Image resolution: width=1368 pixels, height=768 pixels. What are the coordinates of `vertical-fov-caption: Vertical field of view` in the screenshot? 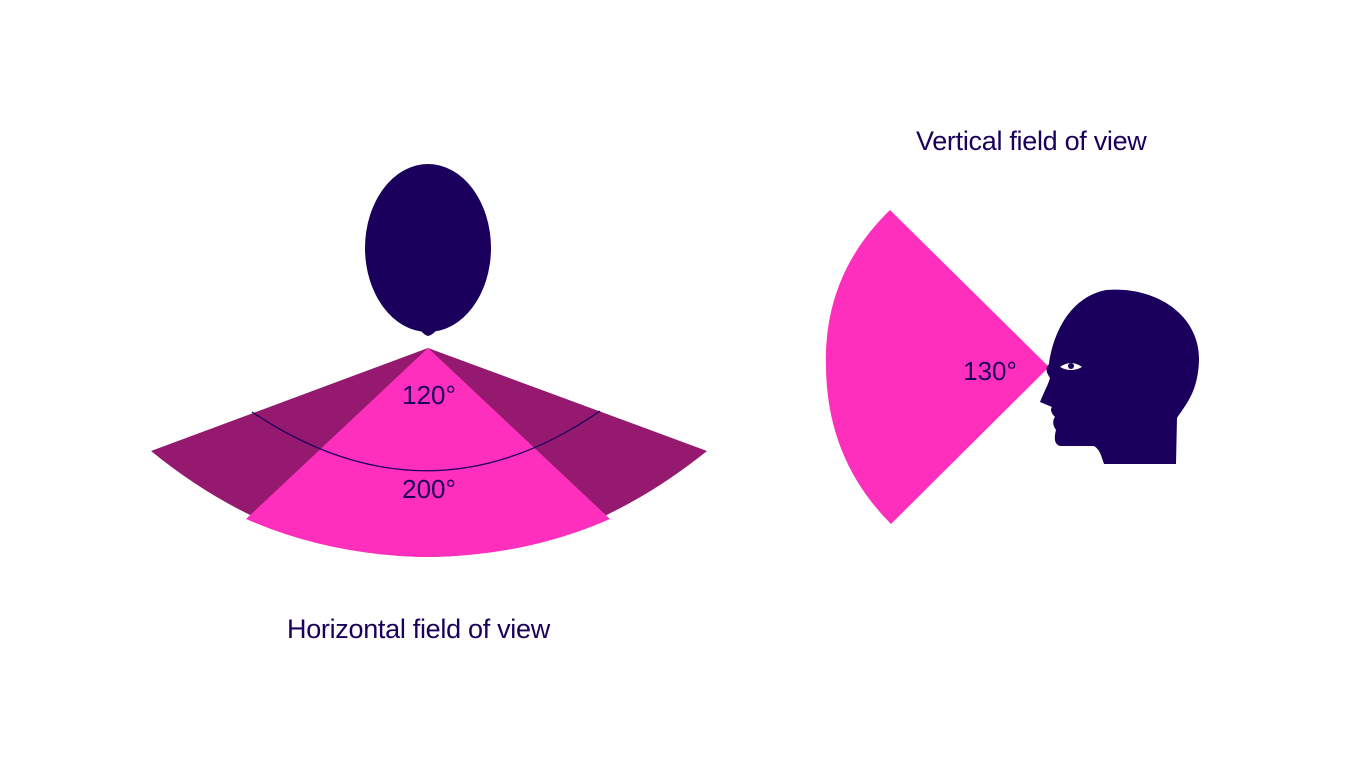 It's located at (1031, 141).